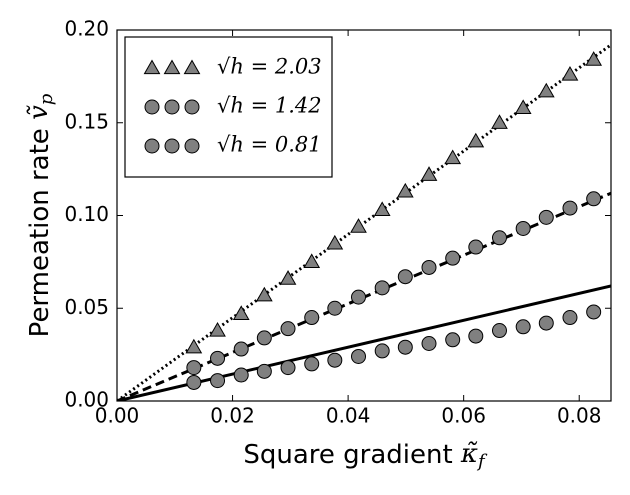 The height and width of the screenshot is (495, 630). What do you see at coordinates (269, 67) in the screenshot?
I see `legend-label: √h = 2.03` at bounding box center [269, 67].